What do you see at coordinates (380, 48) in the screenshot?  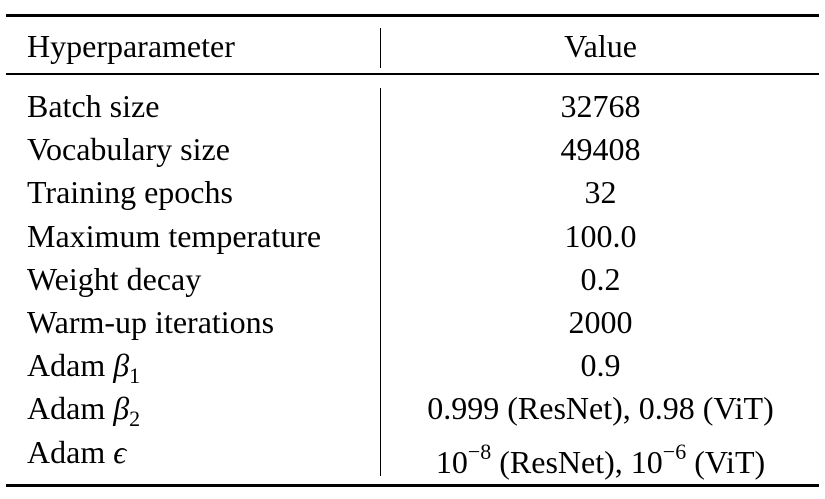 I see `header-column-divider` at bounding box center [380, 48].